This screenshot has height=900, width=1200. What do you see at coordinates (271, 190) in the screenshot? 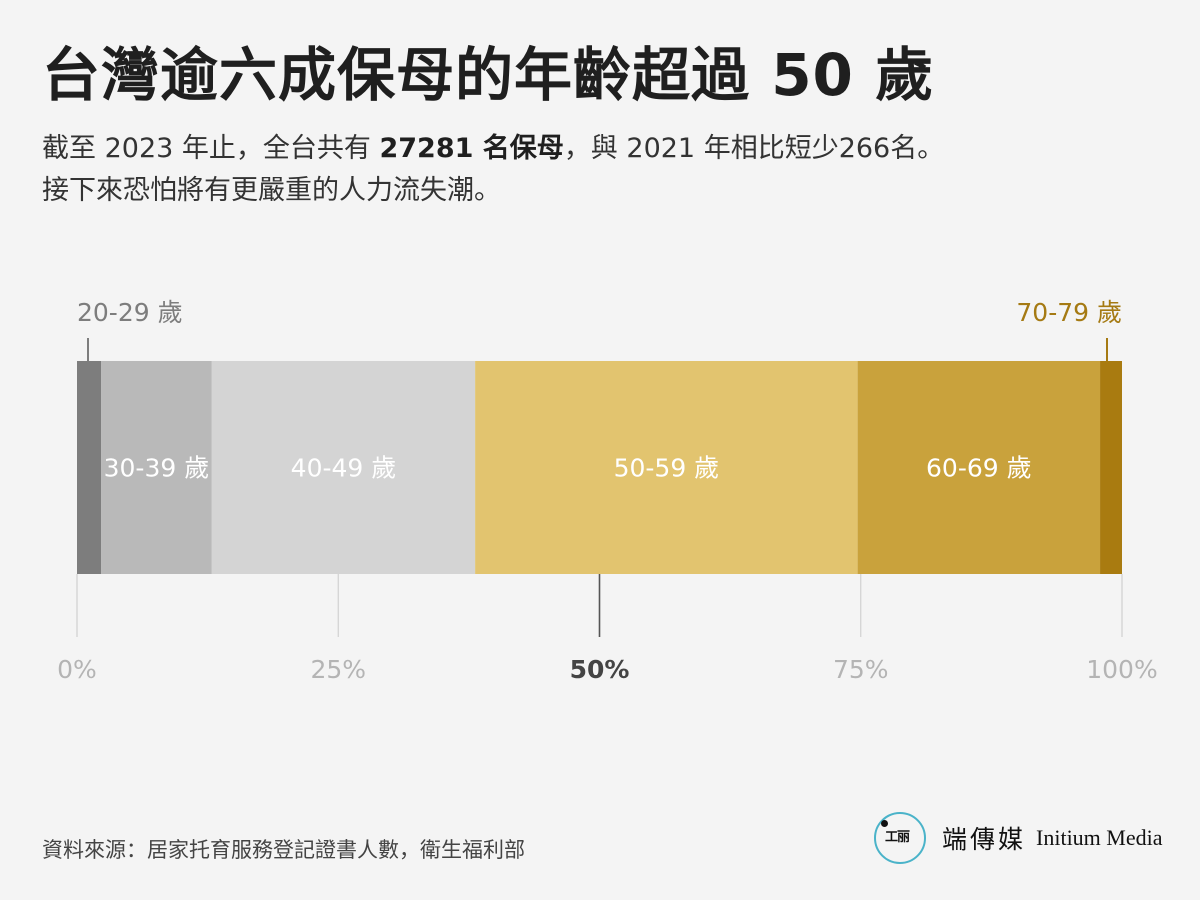
I see `subtitle-line-2: 接下來恐怕將有更嚴重的人力流失潮。` at bounding box center [271, 190].